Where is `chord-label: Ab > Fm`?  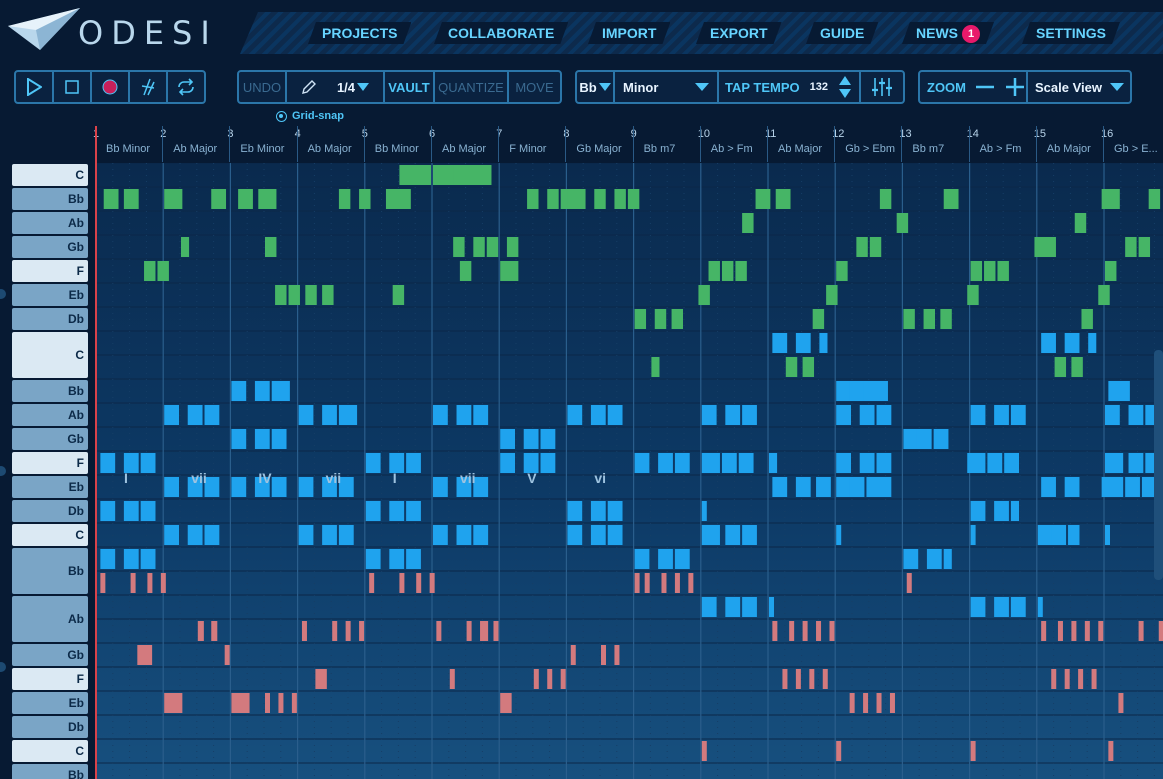
chord-label: Ab > Fm is located at coordinates (1000, 149).